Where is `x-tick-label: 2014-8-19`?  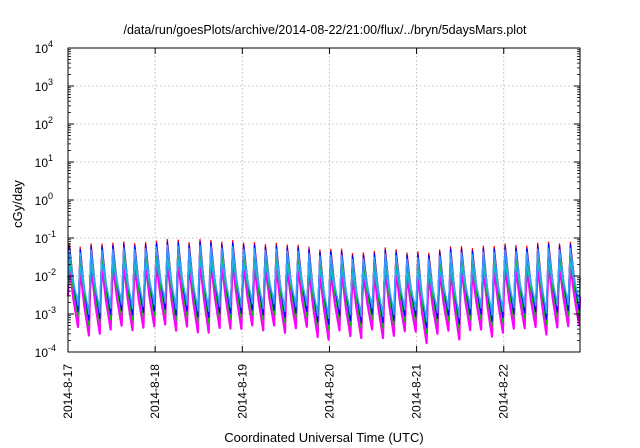 x-tick-label: 2014-8-19 is located at coordinates (242, 391).